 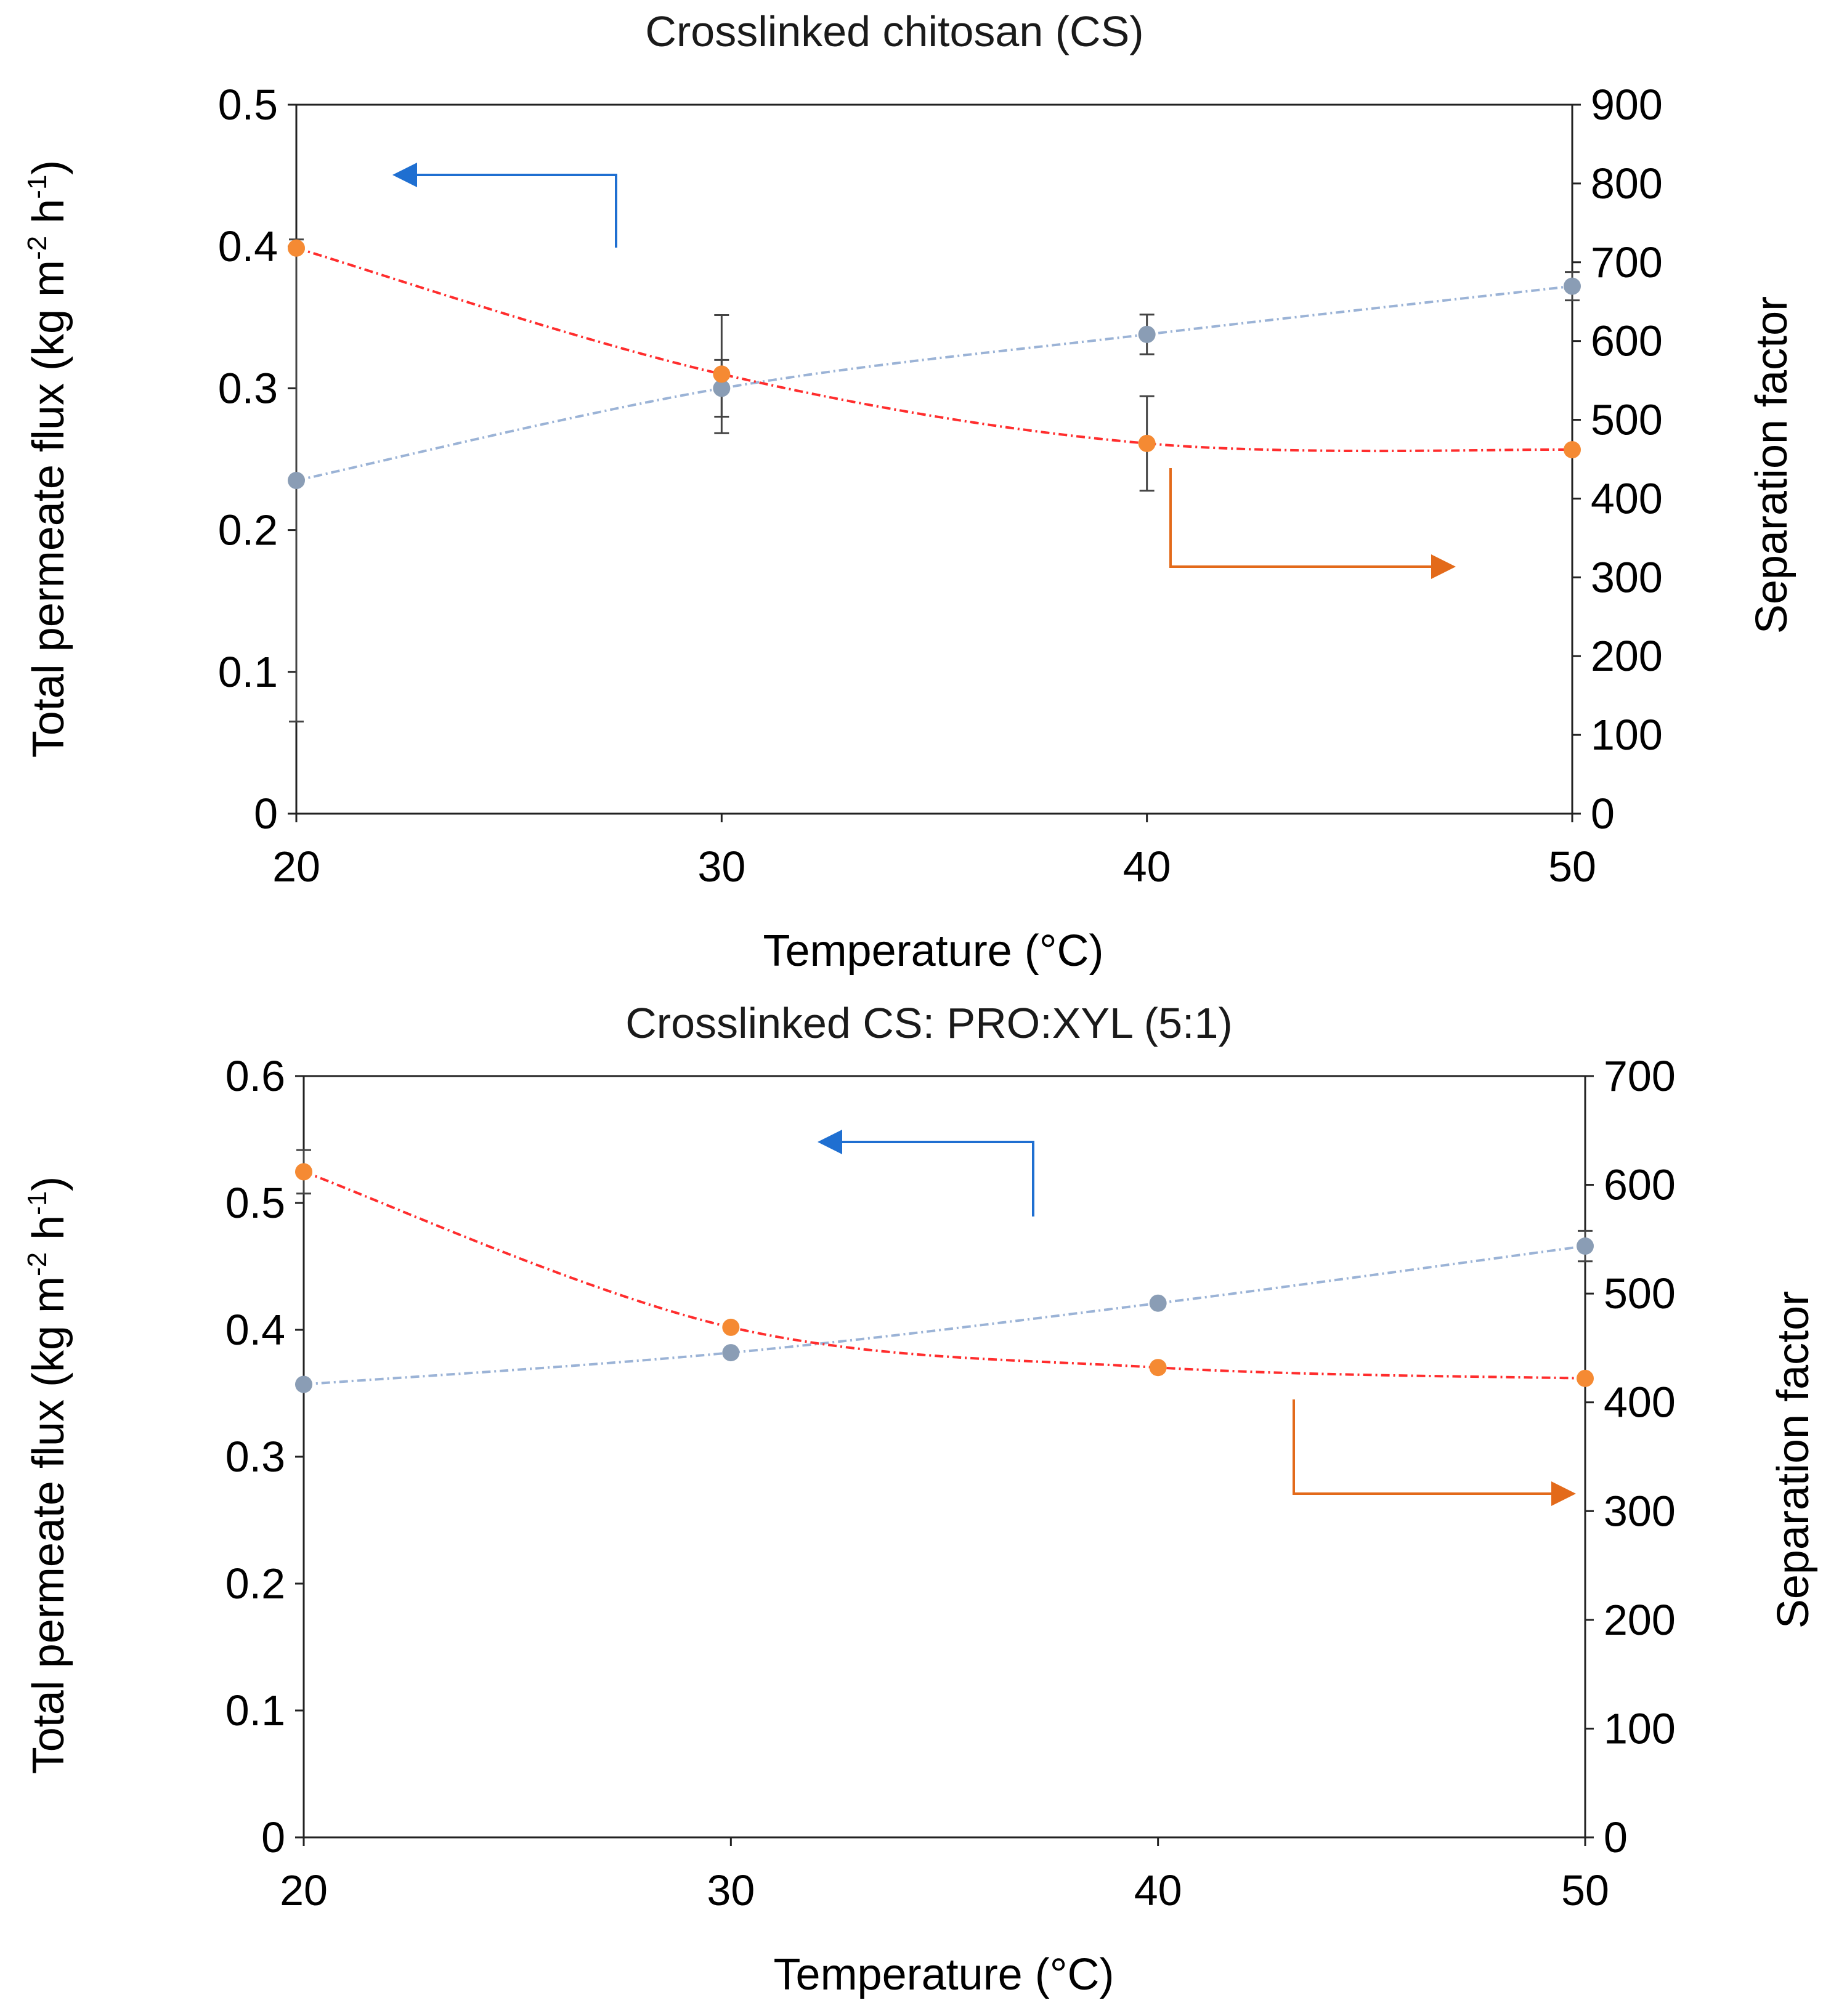 What do you see at coordinates (1630, 1456) in the screenshot?
I see `right-axis-ticks: 0 100 200 300 400 500 600 700` at bounding box center [1630, 1456].